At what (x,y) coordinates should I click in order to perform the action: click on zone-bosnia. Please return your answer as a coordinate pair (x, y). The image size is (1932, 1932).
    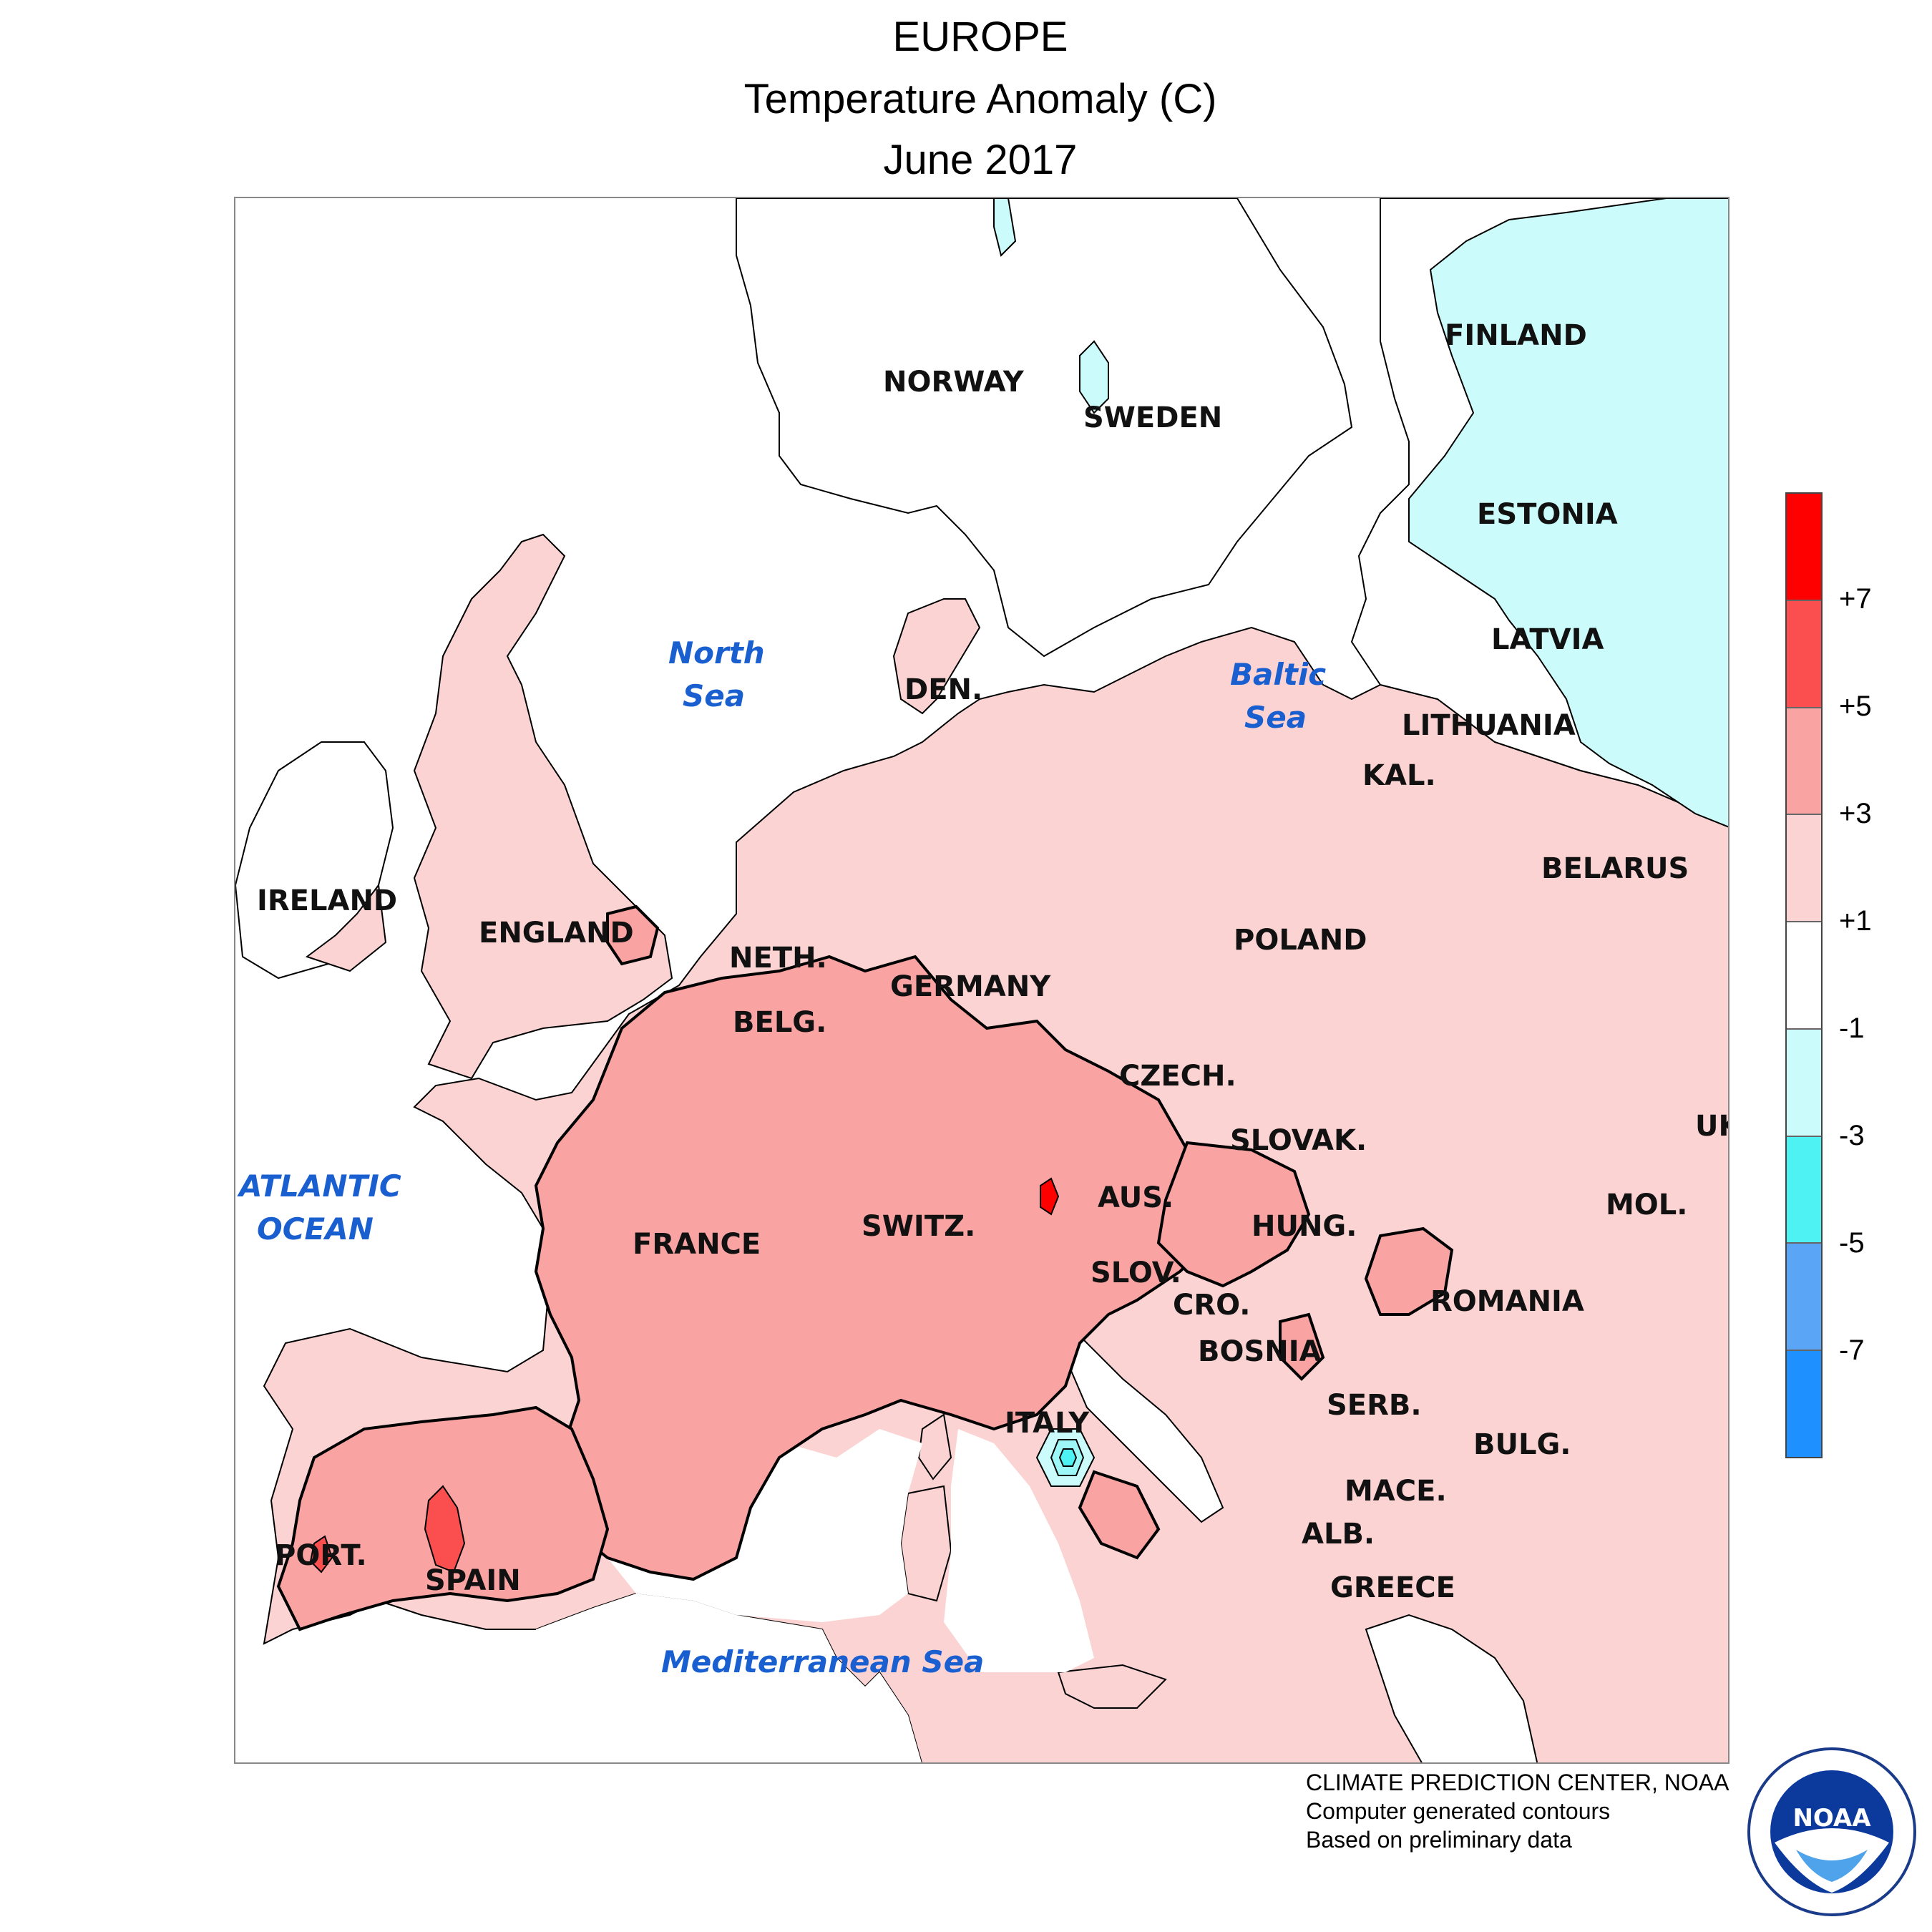
    Looking at the image, I should click on (1302, 1346).